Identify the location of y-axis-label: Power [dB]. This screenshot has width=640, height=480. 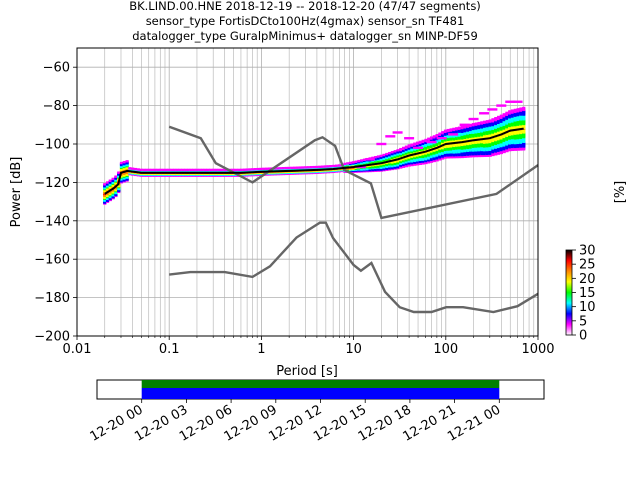
(16, 192).